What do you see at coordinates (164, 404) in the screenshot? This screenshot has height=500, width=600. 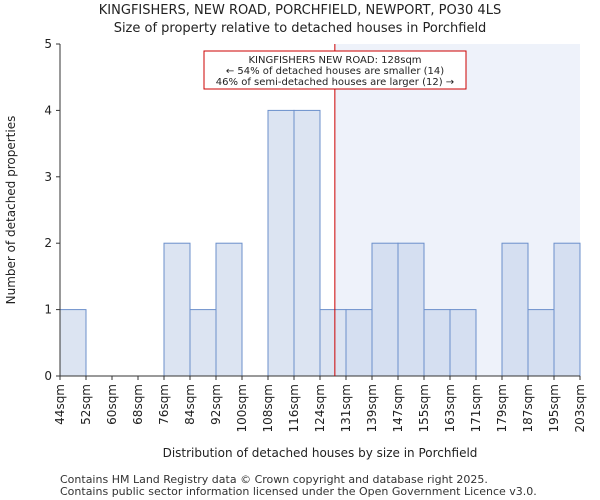 I see `x-tick-label: 76sqm` at bounding box center [164, 404].